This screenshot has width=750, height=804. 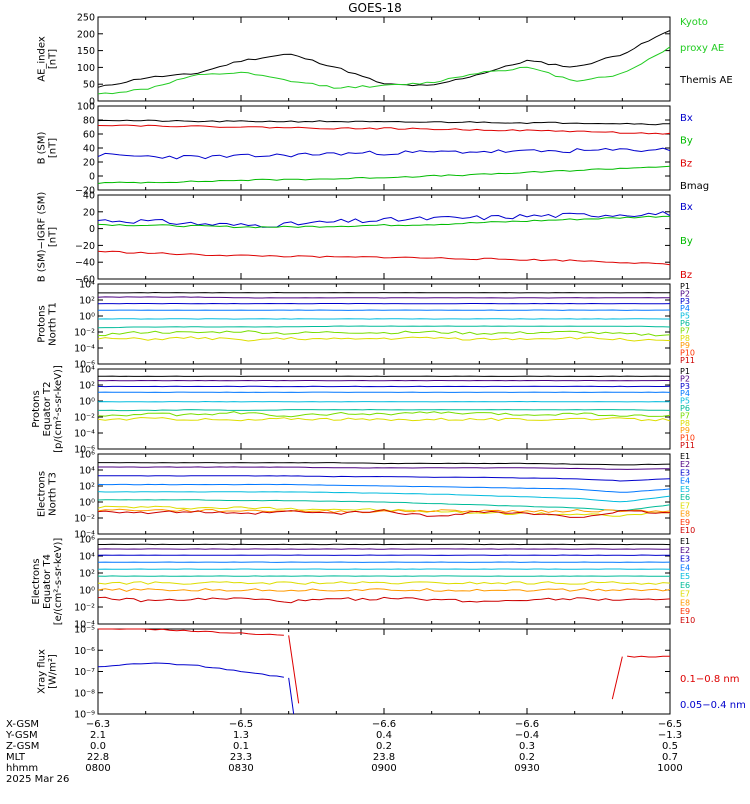 I want to click on xray-long-dropoff, so click(x=294, y=669).